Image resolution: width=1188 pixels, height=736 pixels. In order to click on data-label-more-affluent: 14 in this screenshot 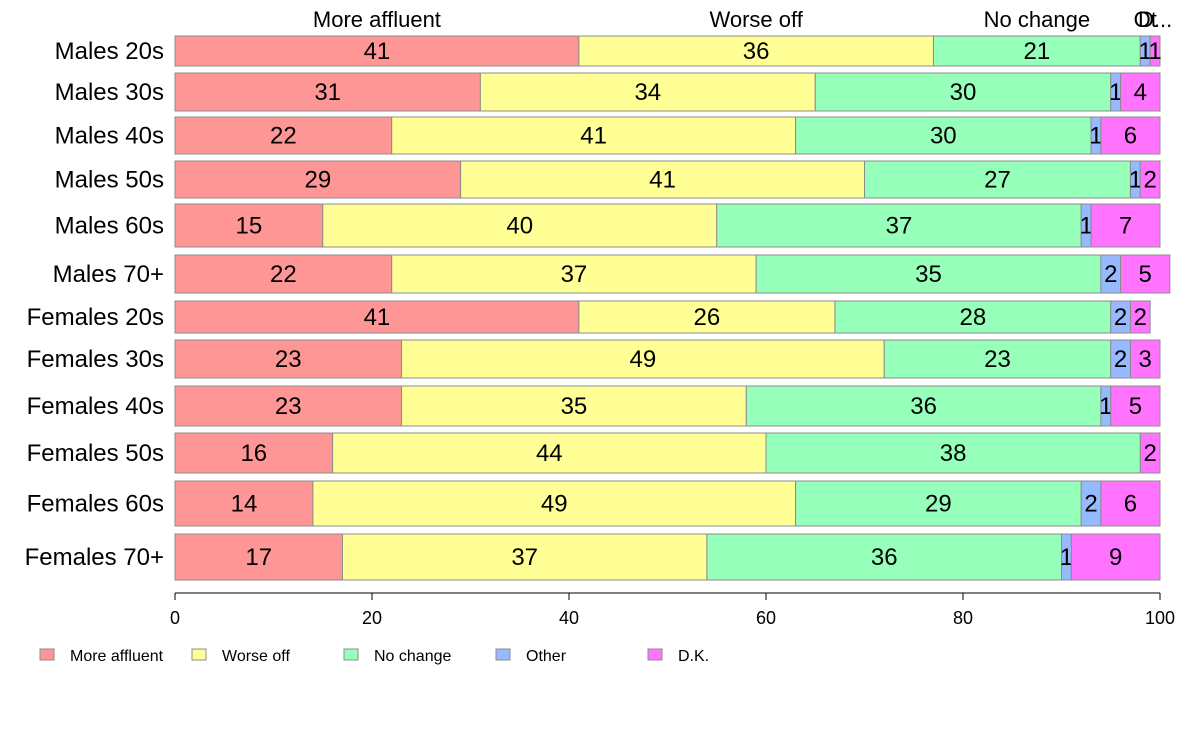, I will do `click(244, 504)`.